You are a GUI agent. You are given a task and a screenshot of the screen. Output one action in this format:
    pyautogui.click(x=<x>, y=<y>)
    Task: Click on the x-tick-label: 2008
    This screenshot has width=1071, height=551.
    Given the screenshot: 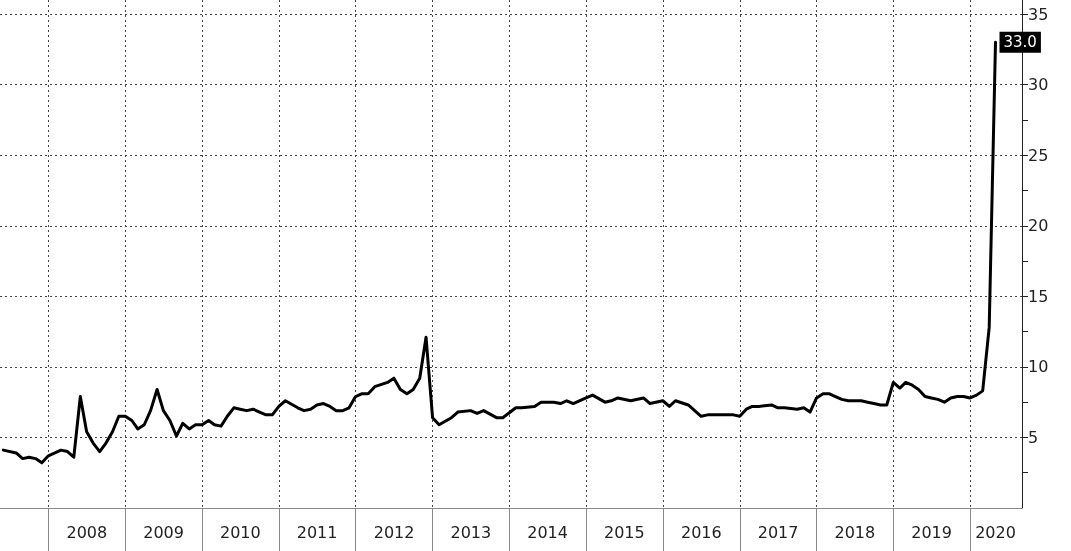 What is the action you would take?
    pyautogui.click(x=87, y=532)
    